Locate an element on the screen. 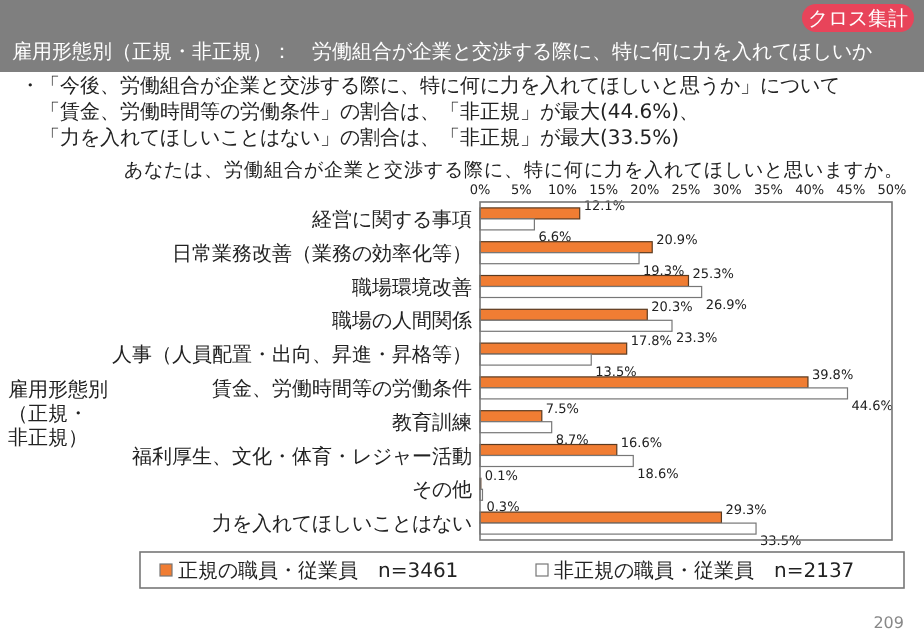 This screenshot has height=640, width=924. chart-title: 雇用形態別（正規・非正規）： 労働組合が企業と交渉する際に、特に何に力を入れてほしいか is located at coordinates (442, 52).